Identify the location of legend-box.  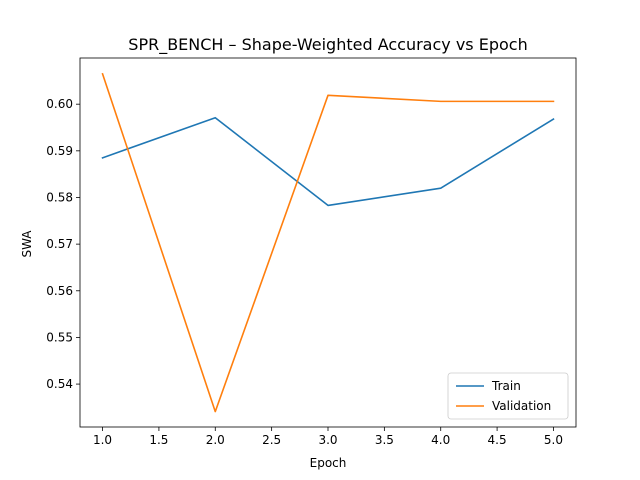
(508, 396).